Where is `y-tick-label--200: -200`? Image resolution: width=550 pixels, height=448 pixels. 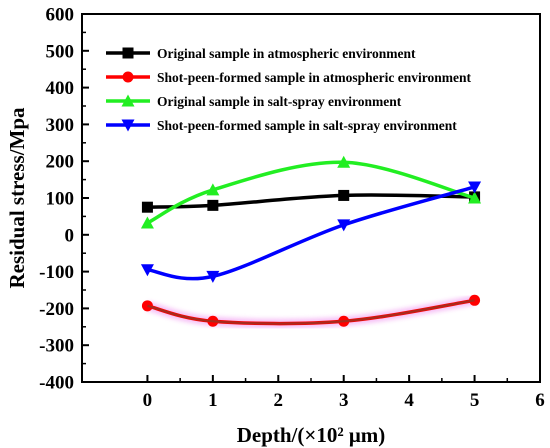 y-tick-label--200: -200 is located at coordinates (56, 309).